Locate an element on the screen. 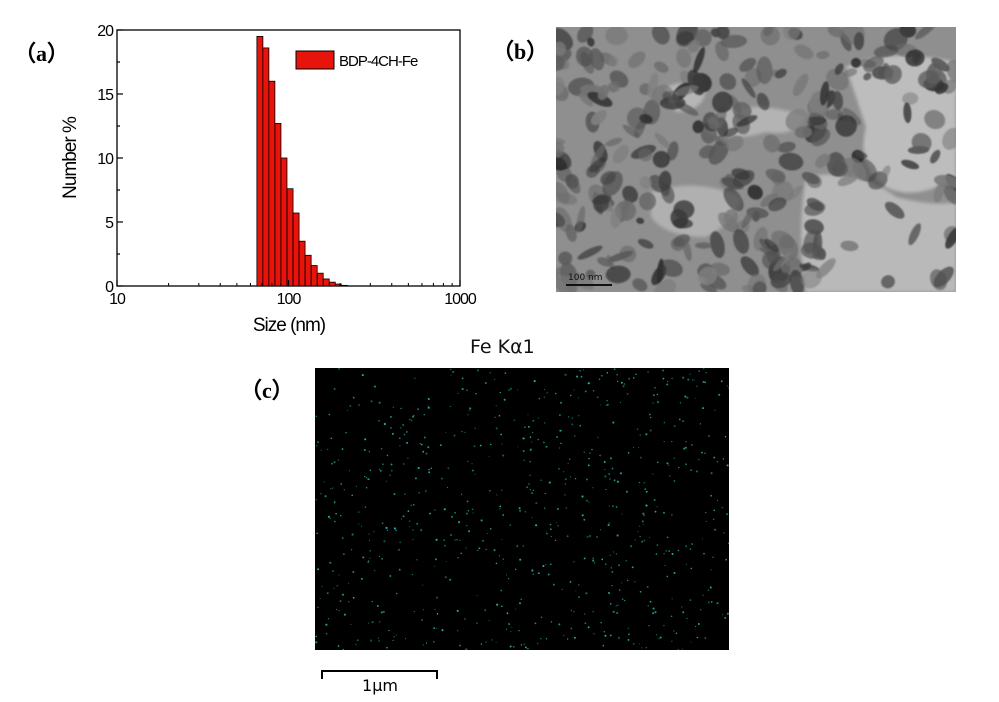 This screenshot has height=702, width=999. y-tick-label: 10 is located at coordinates (105, 159).